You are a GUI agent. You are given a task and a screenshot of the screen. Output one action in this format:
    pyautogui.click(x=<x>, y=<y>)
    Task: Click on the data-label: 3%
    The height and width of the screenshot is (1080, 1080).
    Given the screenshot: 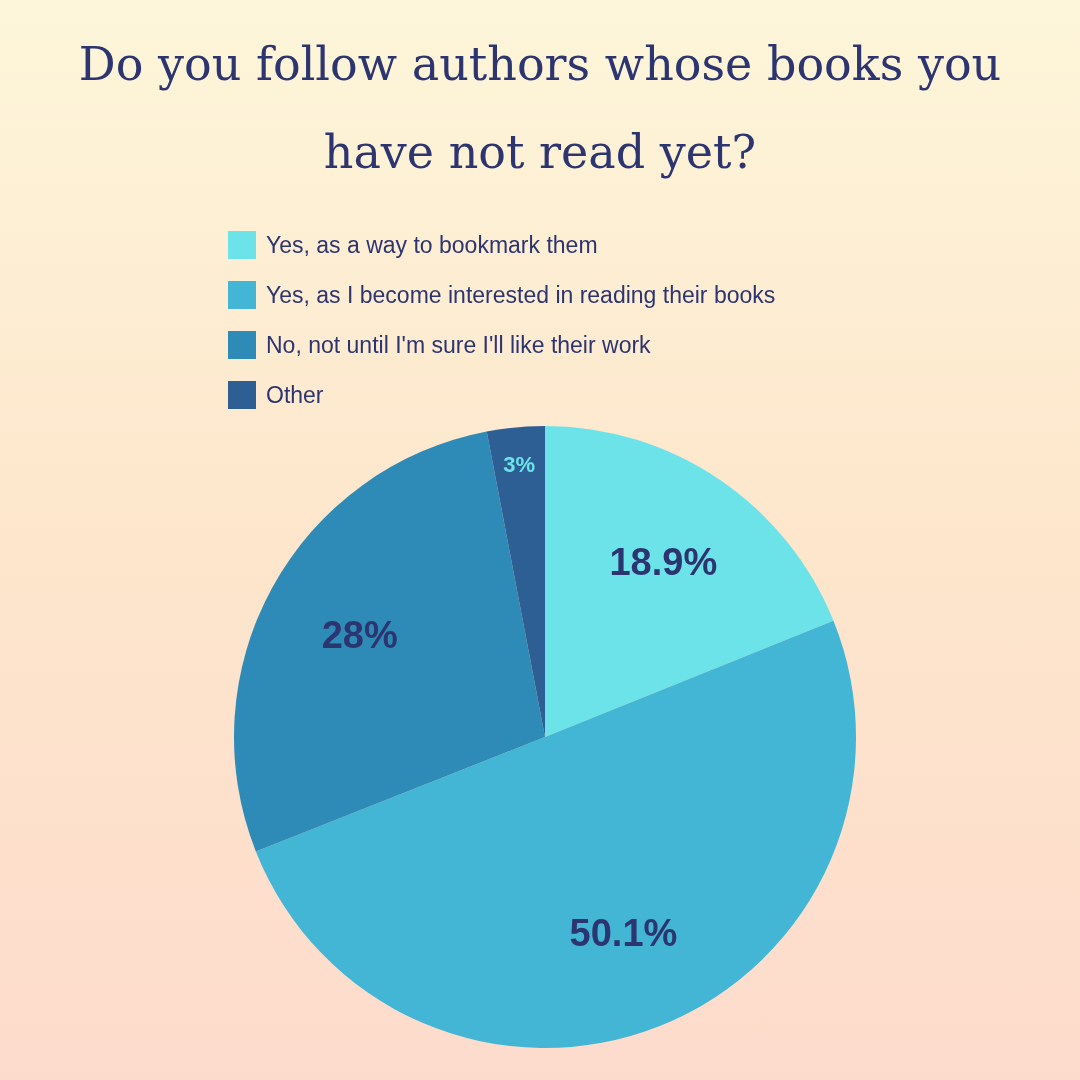 What is the action you would take?
    pyautogui.click(x=519, y=465)
    